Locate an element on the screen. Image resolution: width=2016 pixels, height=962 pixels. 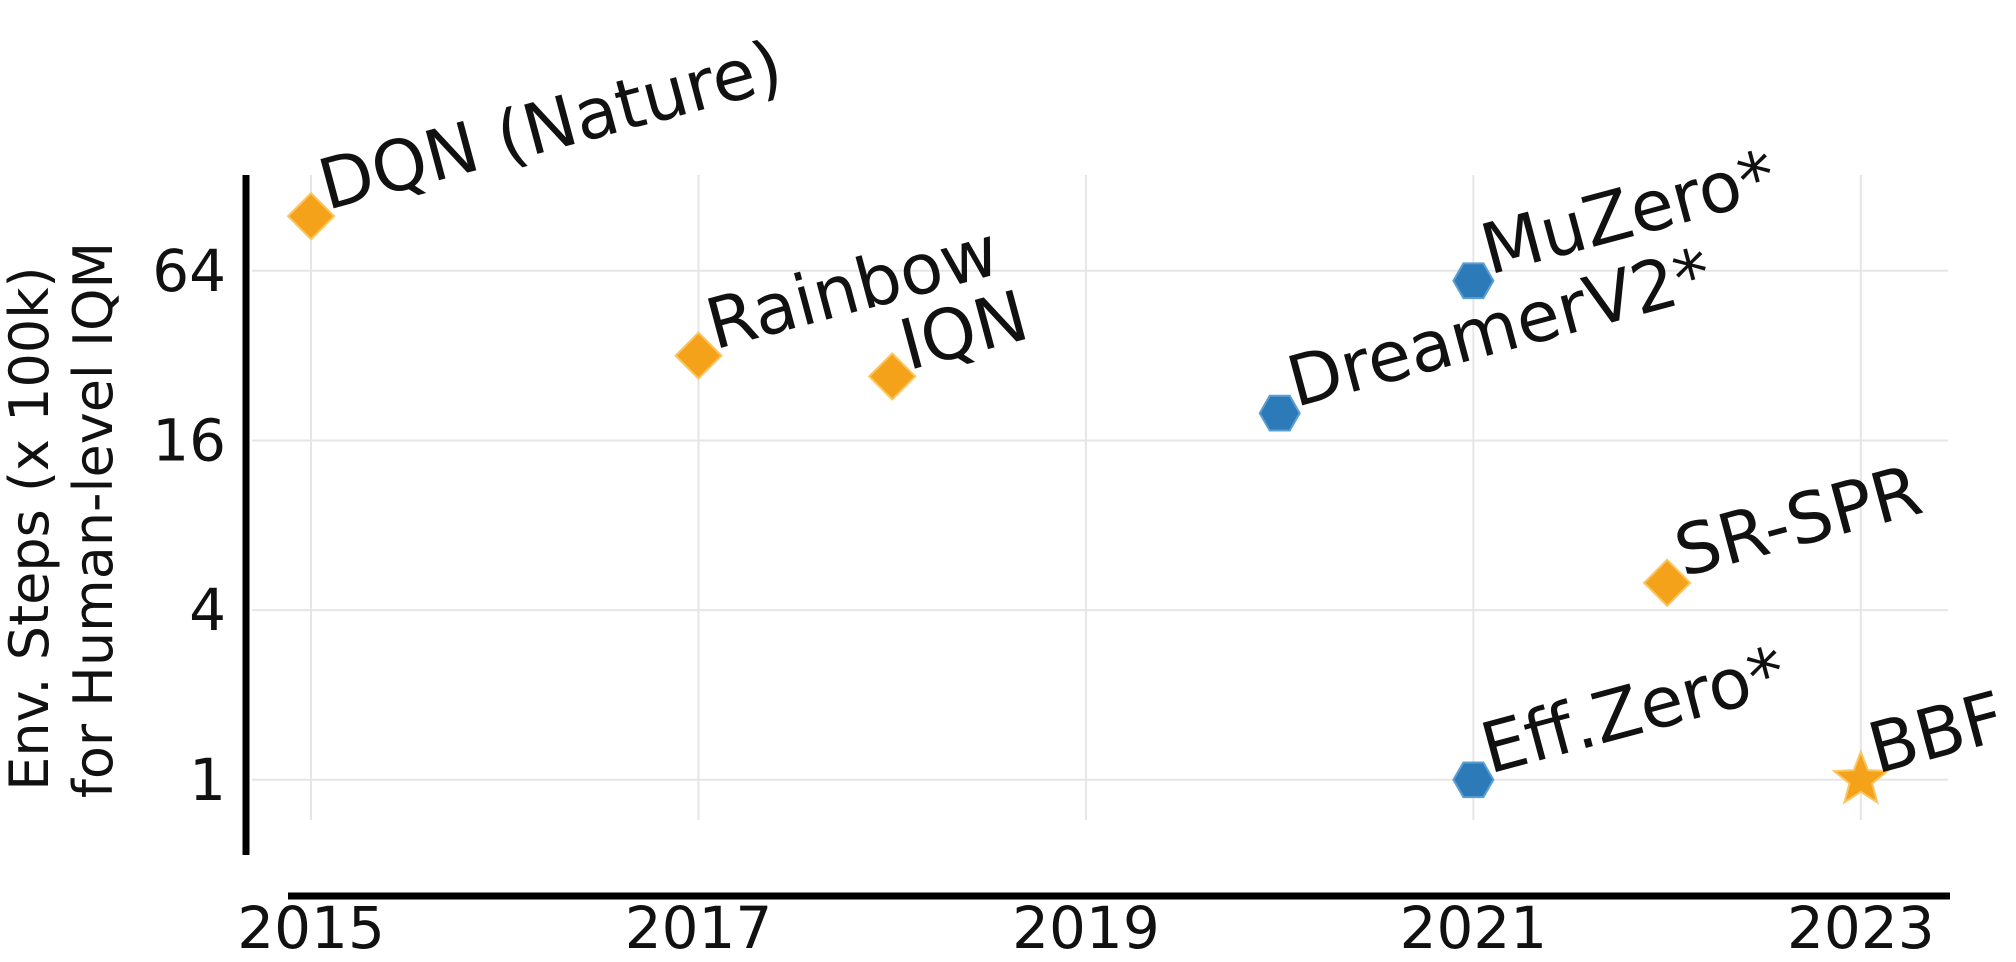
point-eff-zero is located at coordinates (1473, 780).